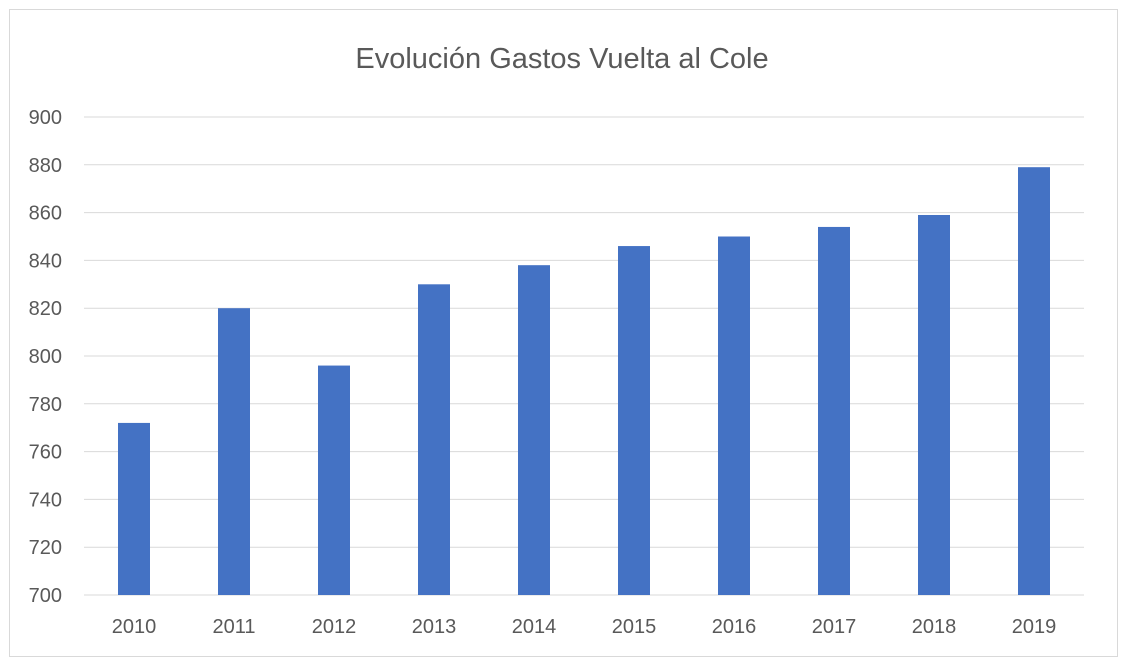 This screenshot has height=670, width=1130. What do you see at coordinates (734, 415) in the screenshot?
I see `bar-2016` at bounding box center [734, 415].